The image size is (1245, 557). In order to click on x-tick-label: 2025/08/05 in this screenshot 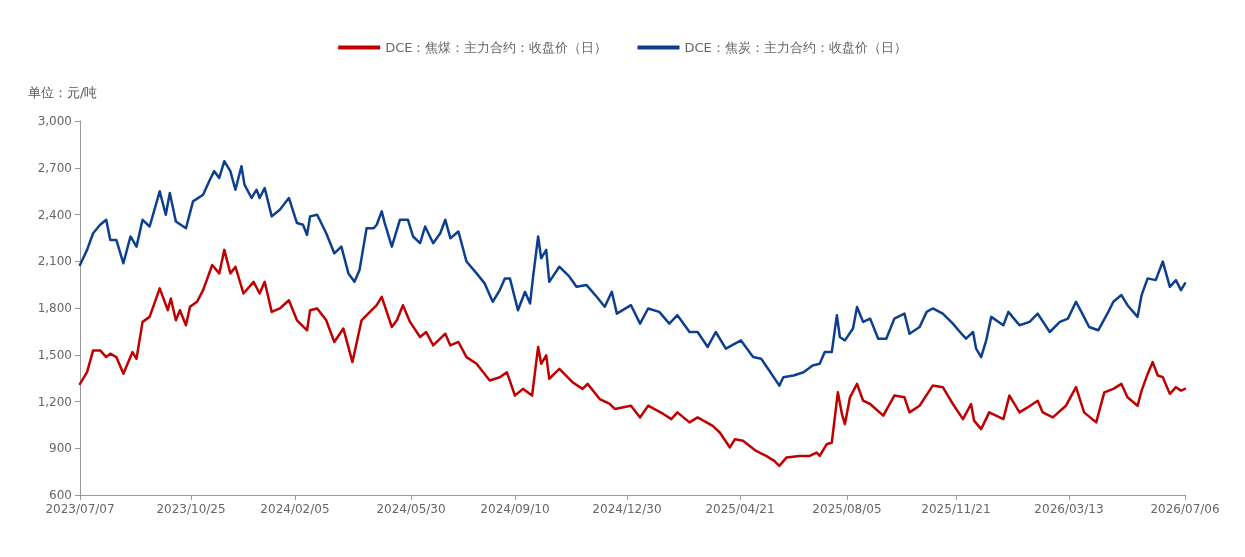, I will do `click(847, 509)`.